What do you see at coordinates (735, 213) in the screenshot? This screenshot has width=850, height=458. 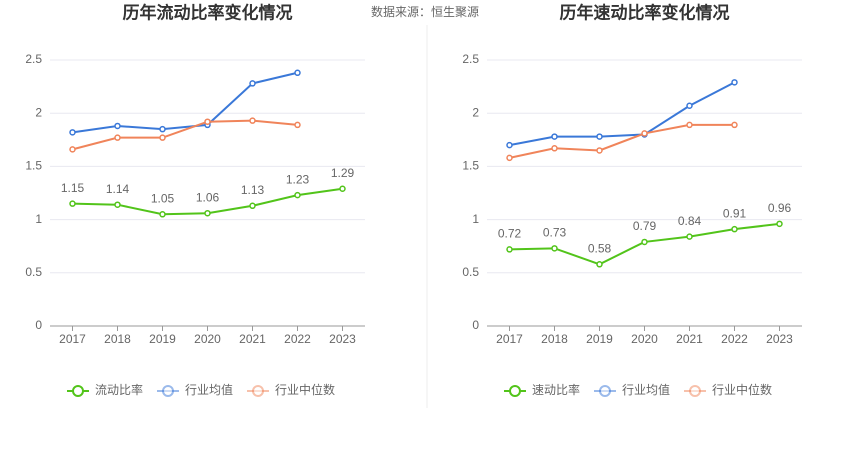 I see `data-label: 0.91` at bounding box center [735, 213].